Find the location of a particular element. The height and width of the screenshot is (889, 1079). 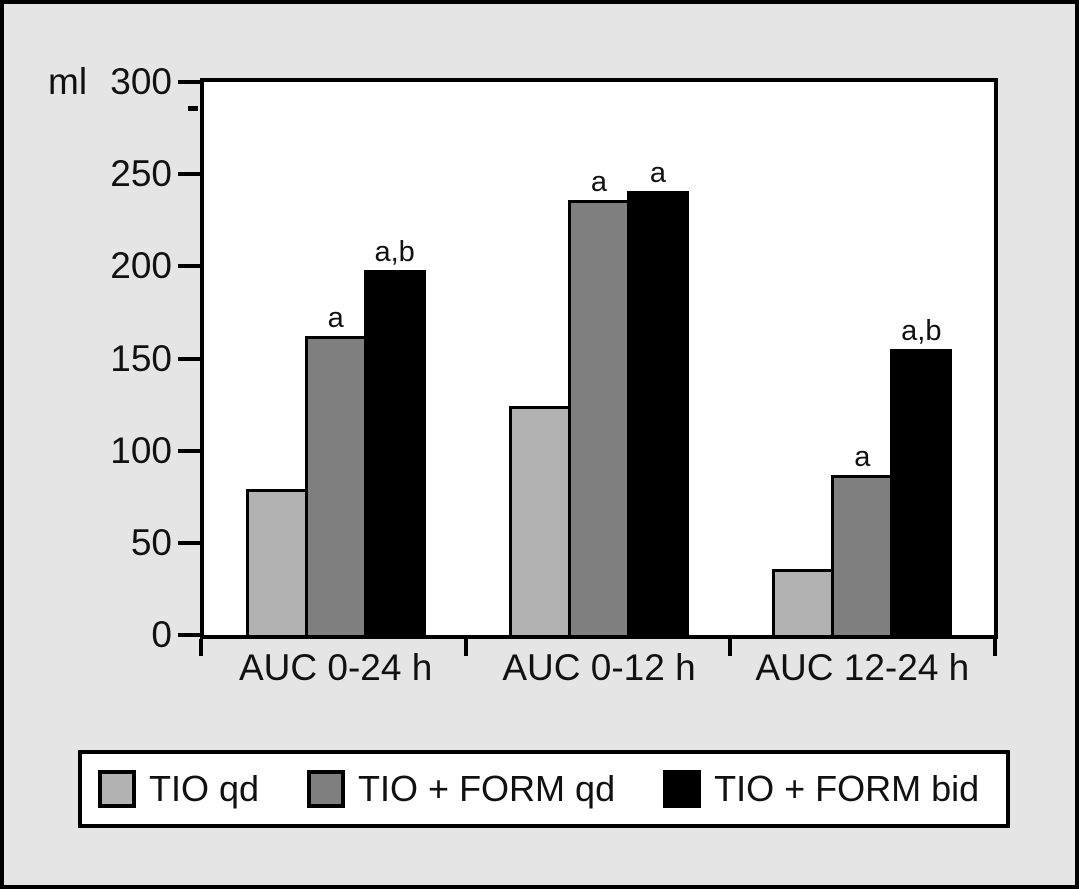

y-axis-tick-label: 100 is located at coordinates (141, 450).